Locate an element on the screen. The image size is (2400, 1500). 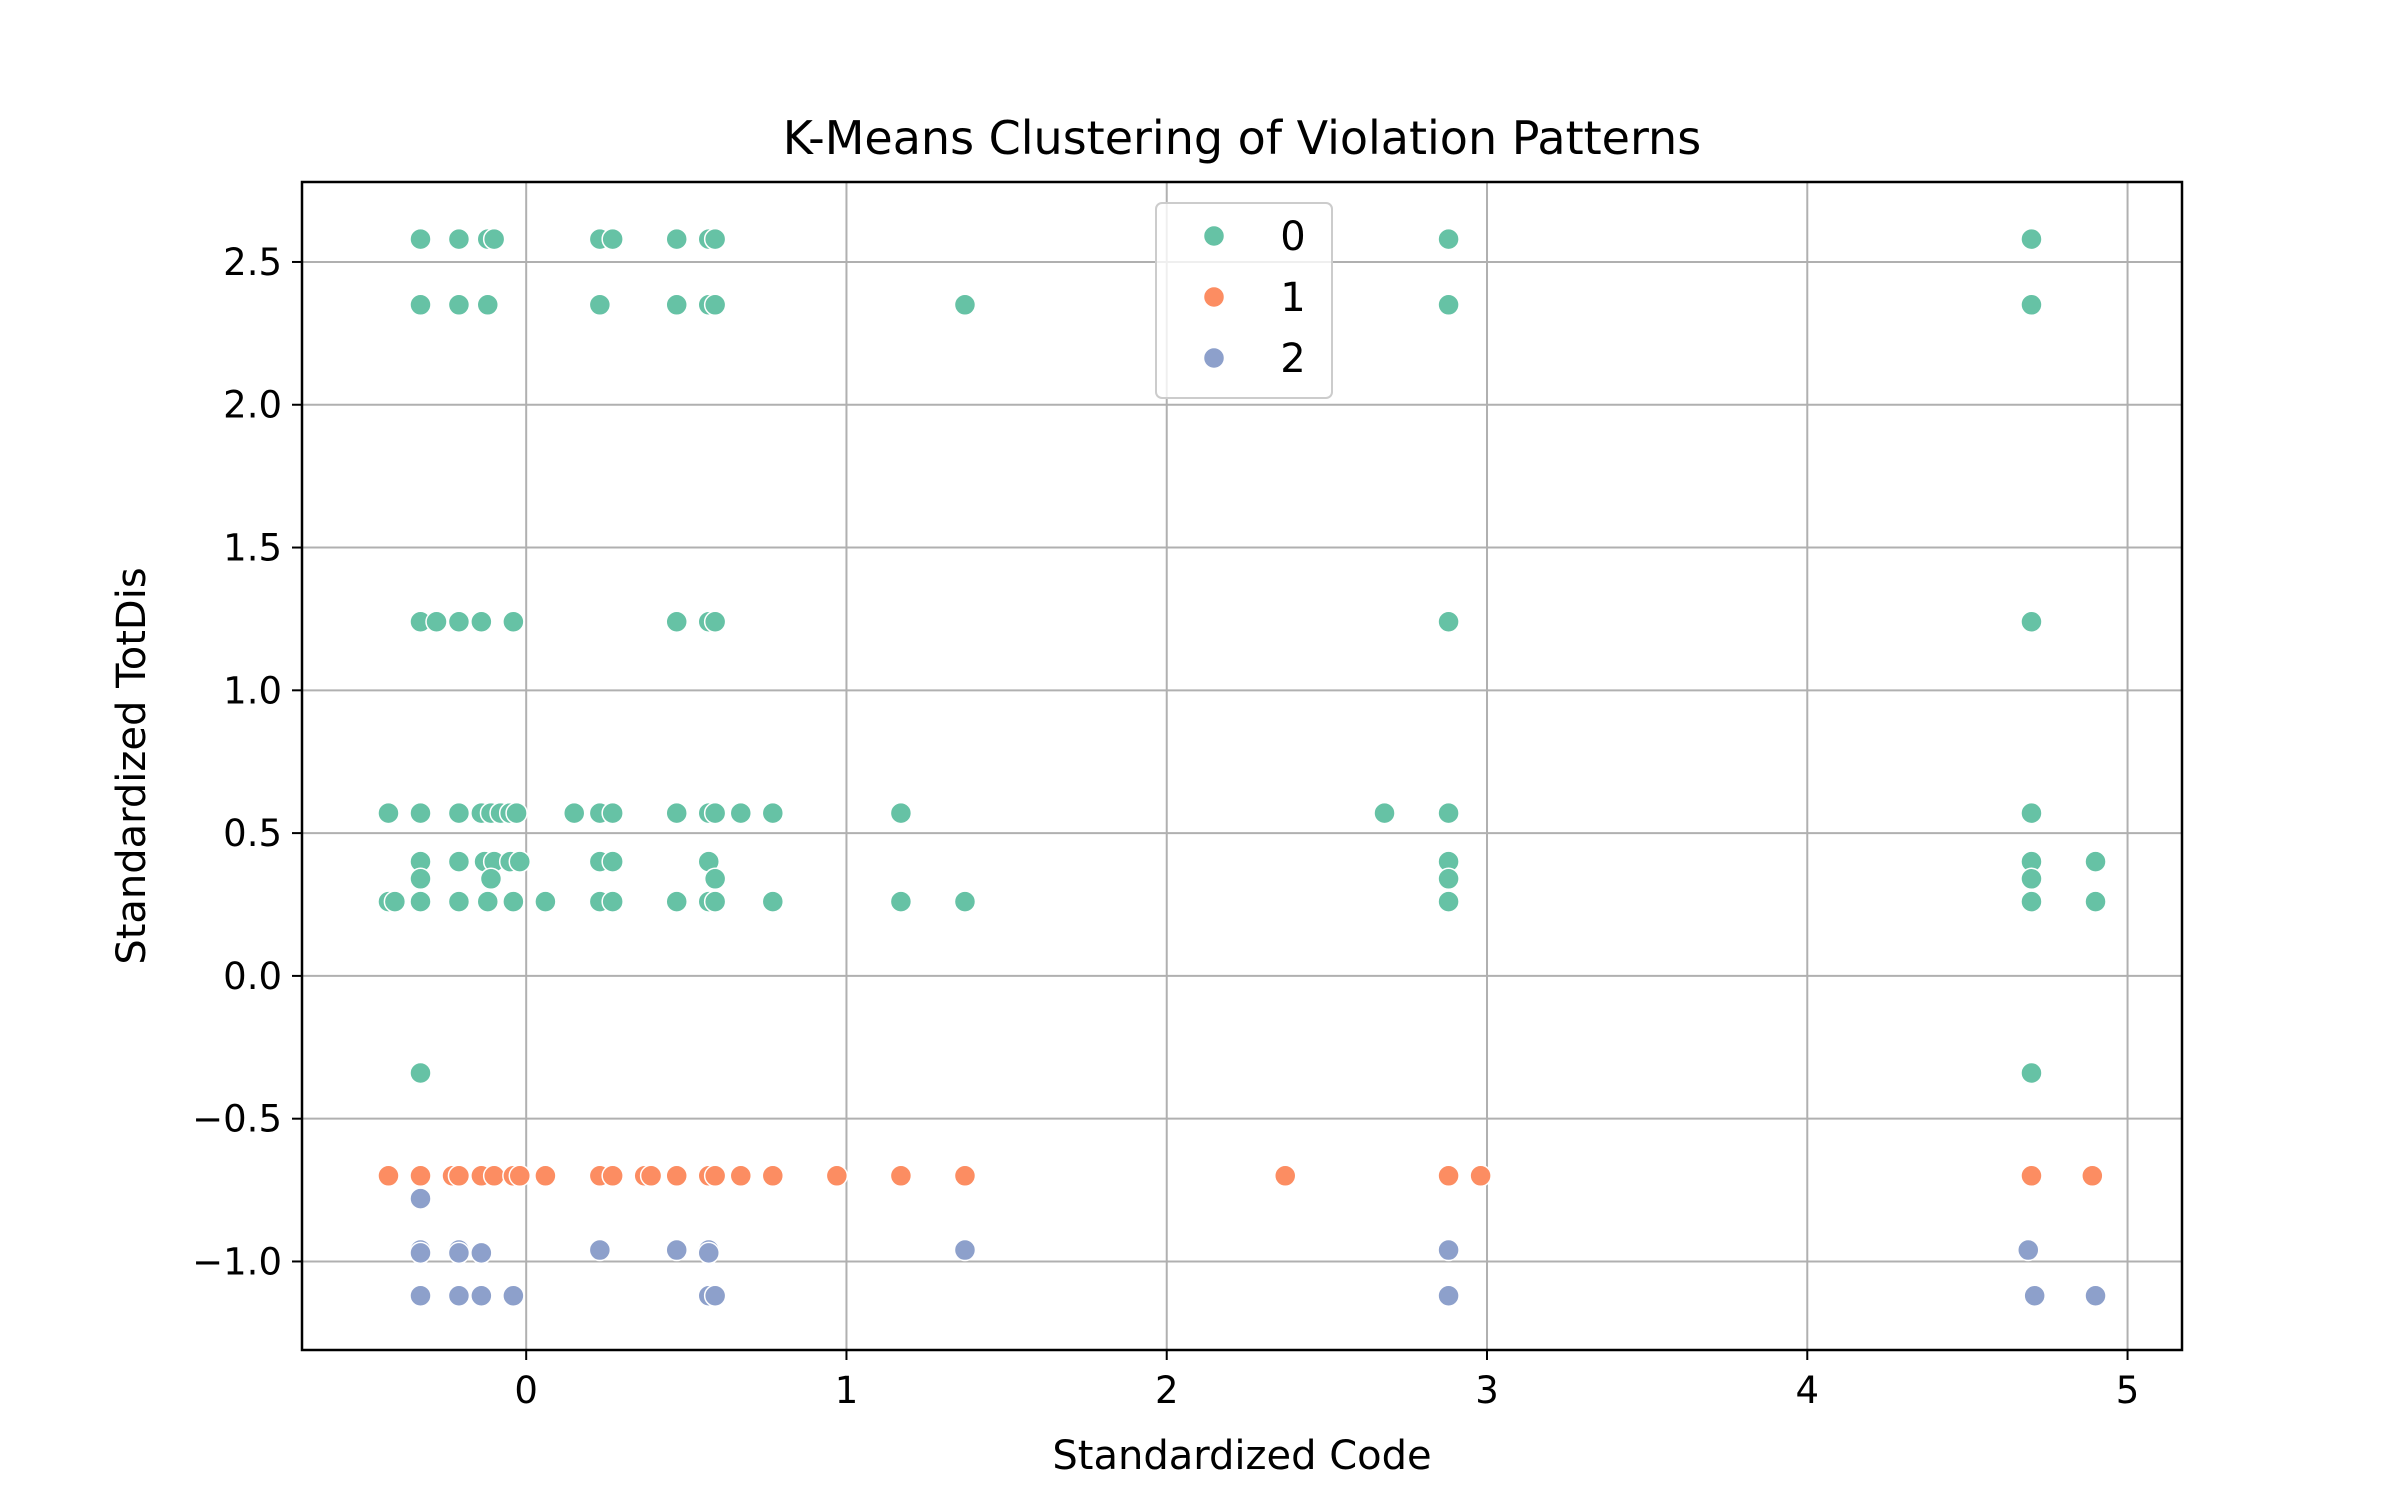
y-tick-label: 2.5 is located at coordinates (252, 262).